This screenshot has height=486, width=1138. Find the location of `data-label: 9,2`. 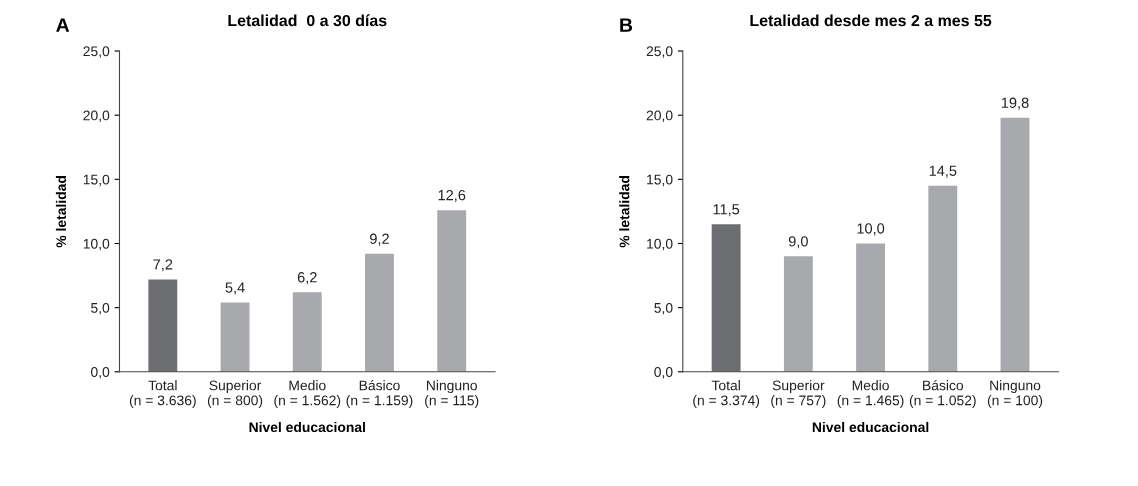

data-label: 9,2 is located at coordinates (379, 239).